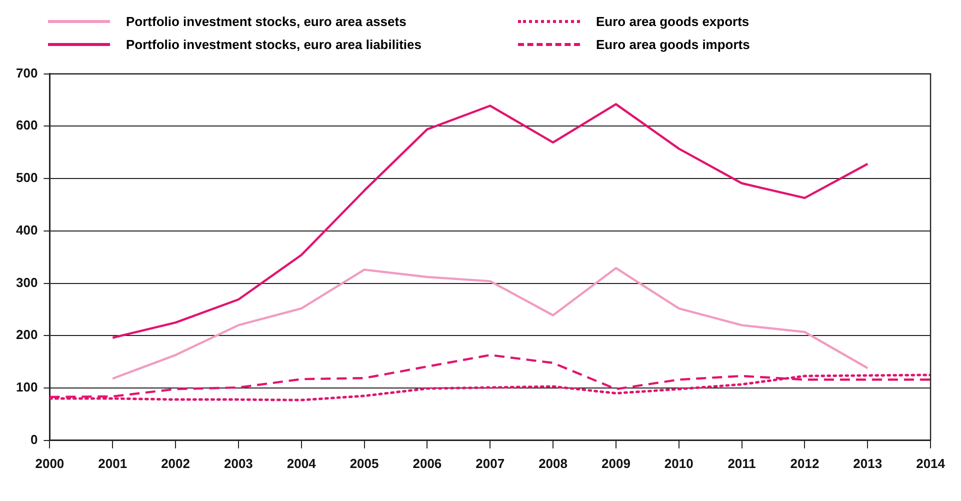 The height and width of the screenshot is (501, 961). I want to click on x-tick-label: 2005, so click(364, 463).